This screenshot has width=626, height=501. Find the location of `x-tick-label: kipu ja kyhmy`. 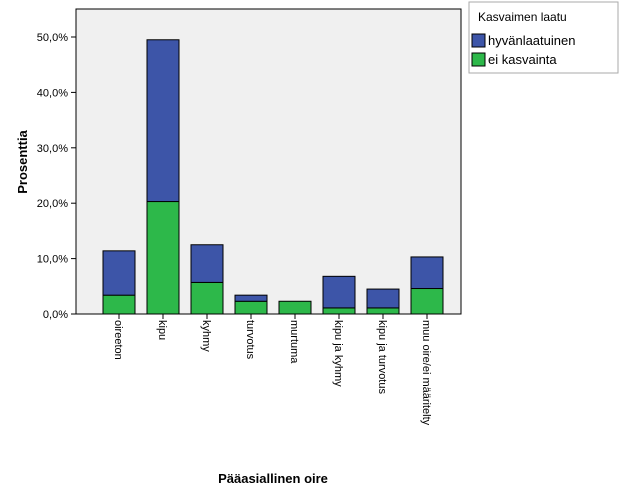

x-tick-label: kipu ja kyhmy is located at coordinates (338, 353).